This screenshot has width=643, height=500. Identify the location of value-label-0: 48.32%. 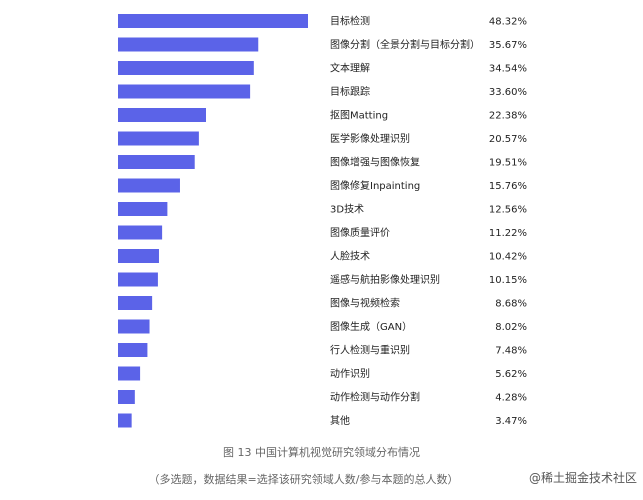
(508, 22).